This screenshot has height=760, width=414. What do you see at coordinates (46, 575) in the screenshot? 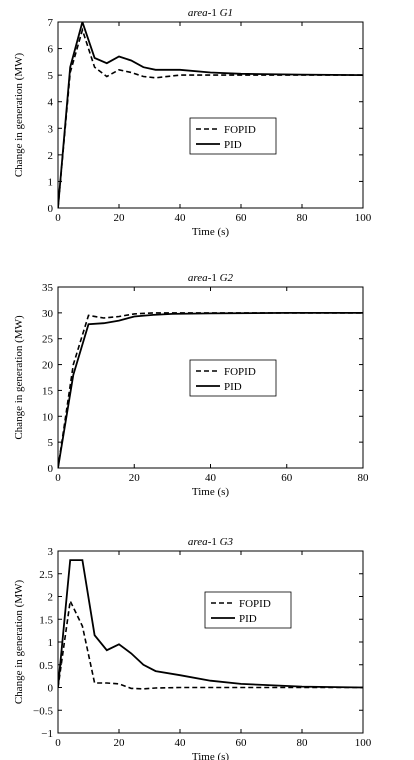
I see `y-tick-label: 2.5` at bounding box center [46, 575].